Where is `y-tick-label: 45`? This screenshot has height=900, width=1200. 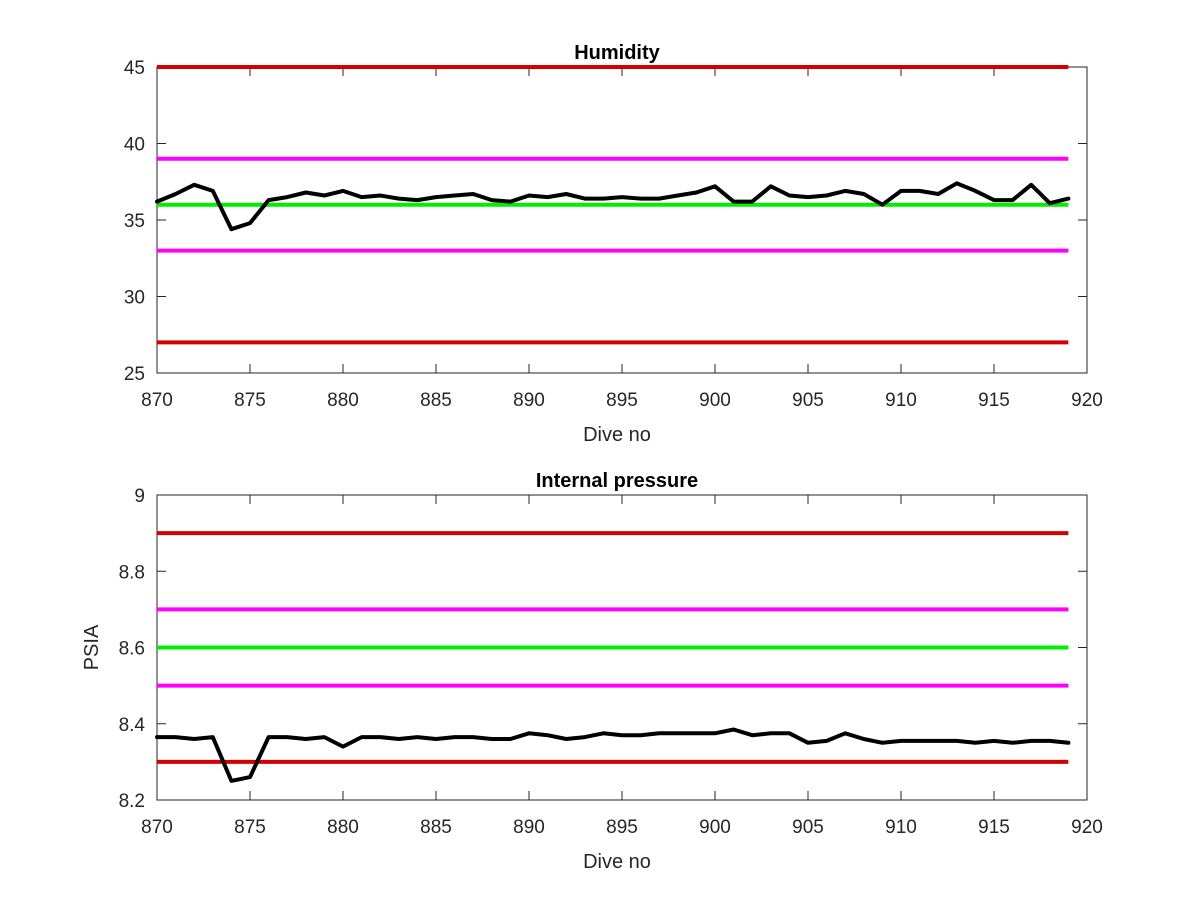 y-tick-label: 45 is located at coordinates (134, 68).